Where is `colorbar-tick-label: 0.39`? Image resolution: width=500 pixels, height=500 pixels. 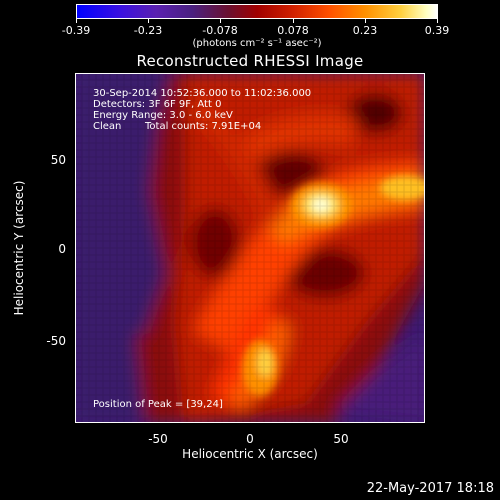
colorbar-tick-label: 0.39 is located at coordinates (437, 30).